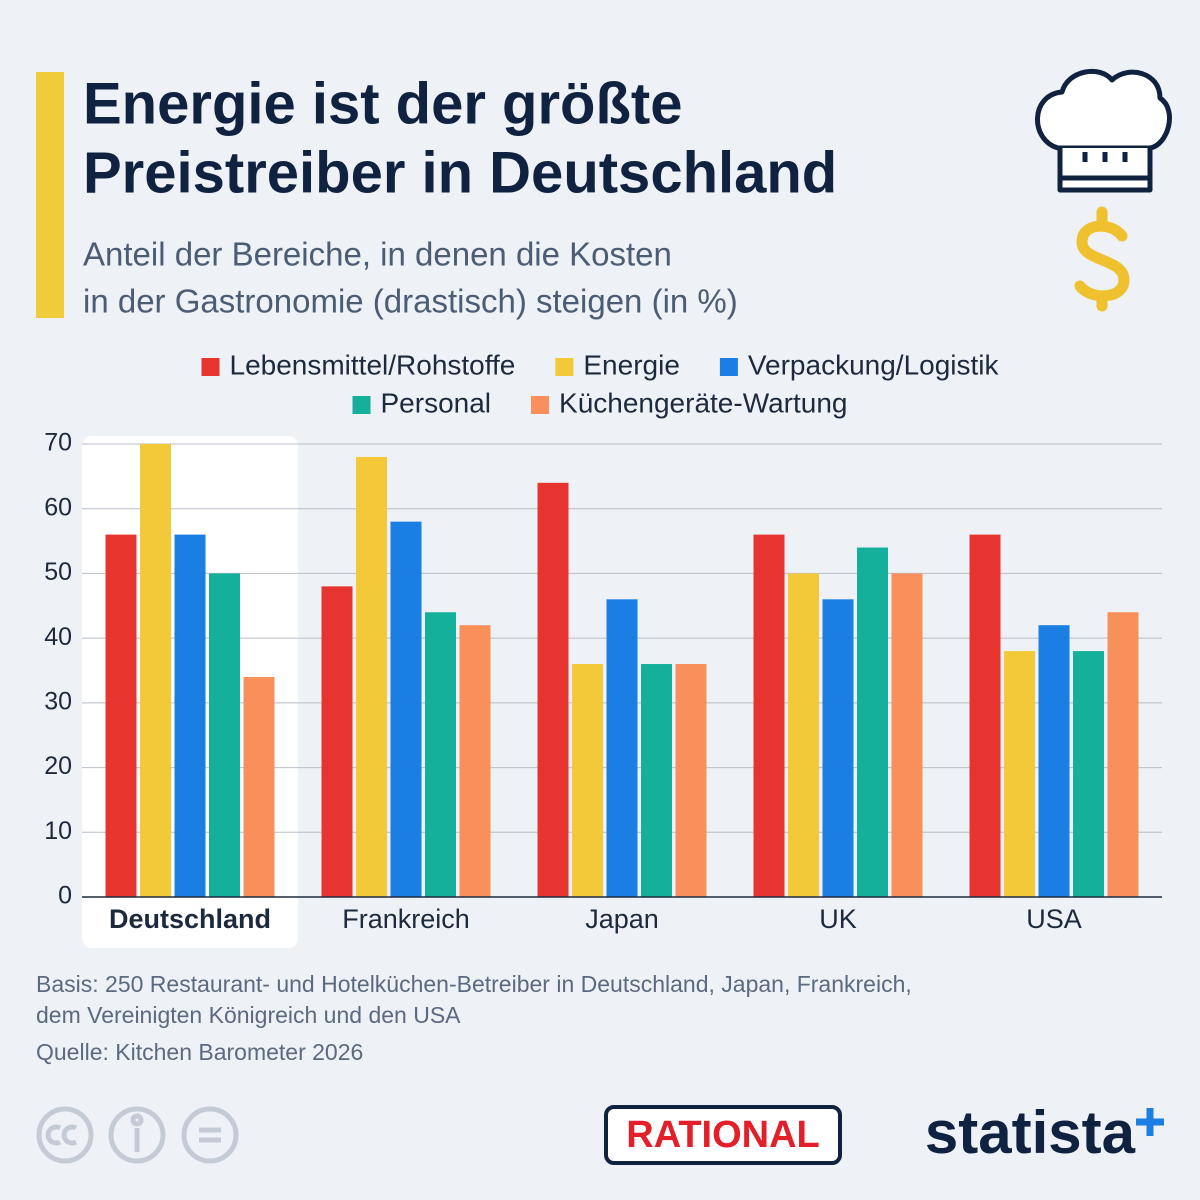 Image resolution: width=1200 pixels, height=1200 pixels. I want to click on brand-plus, so click(1150, 1122).